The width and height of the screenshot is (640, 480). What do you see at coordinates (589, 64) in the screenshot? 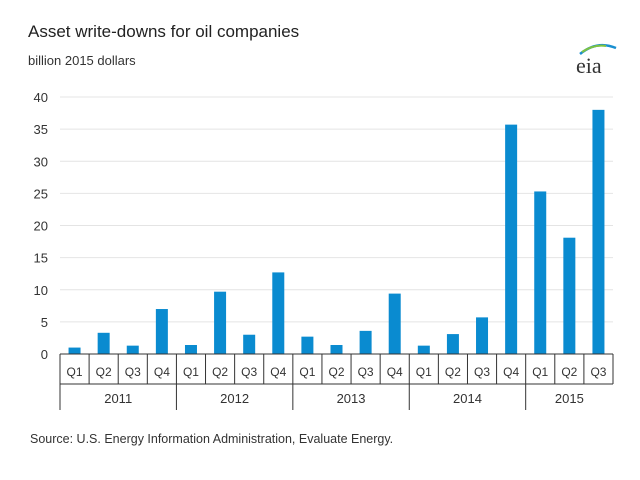
I see `svg-text: eia` at bounding box center [589, 64].